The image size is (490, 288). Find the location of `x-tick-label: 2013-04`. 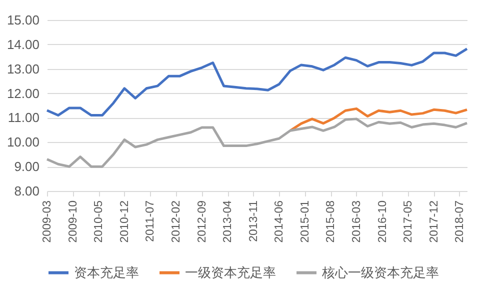

x-tick-label: 2013-04 is located at coordinates (228, 221).